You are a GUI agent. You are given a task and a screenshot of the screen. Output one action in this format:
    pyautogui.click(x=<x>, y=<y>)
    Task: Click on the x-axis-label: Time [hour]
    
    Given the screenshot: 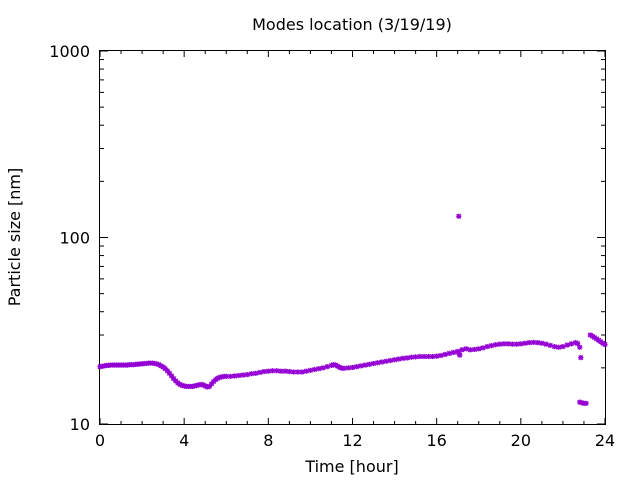 What is the action you would take?
    pyautogui.click(x=351, y=466)
    